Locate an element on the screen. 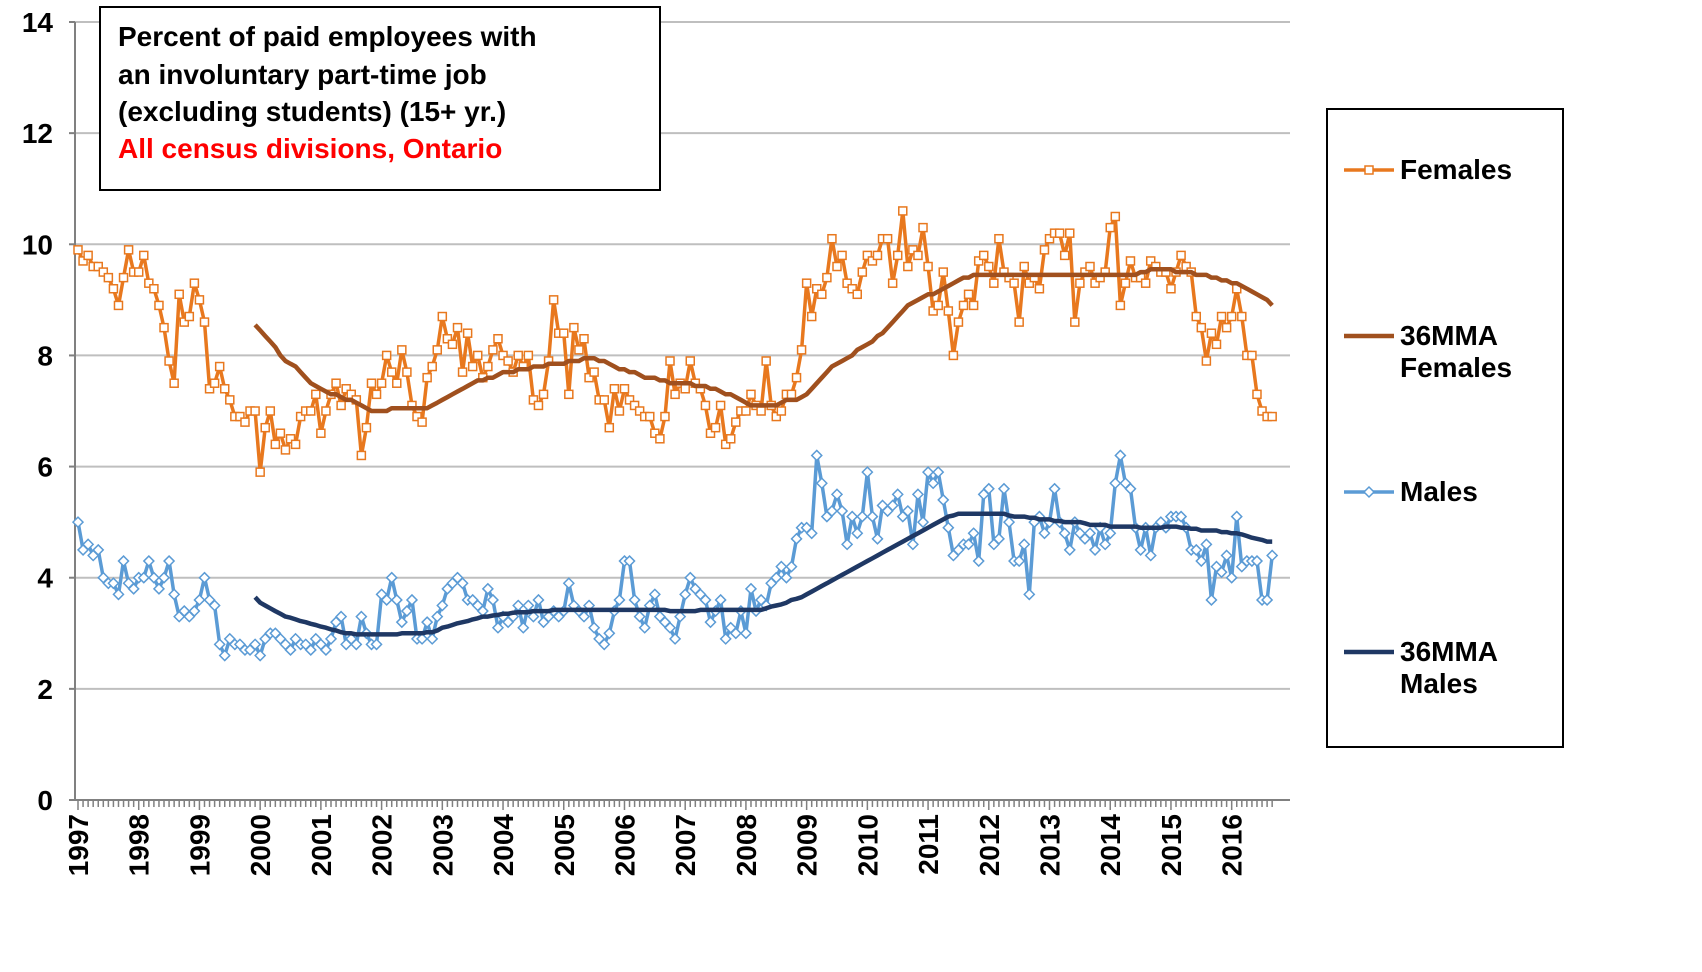 This screenshot has width=1702, height=972. y-tick-label: 2 is located at coordinates (45, 689).